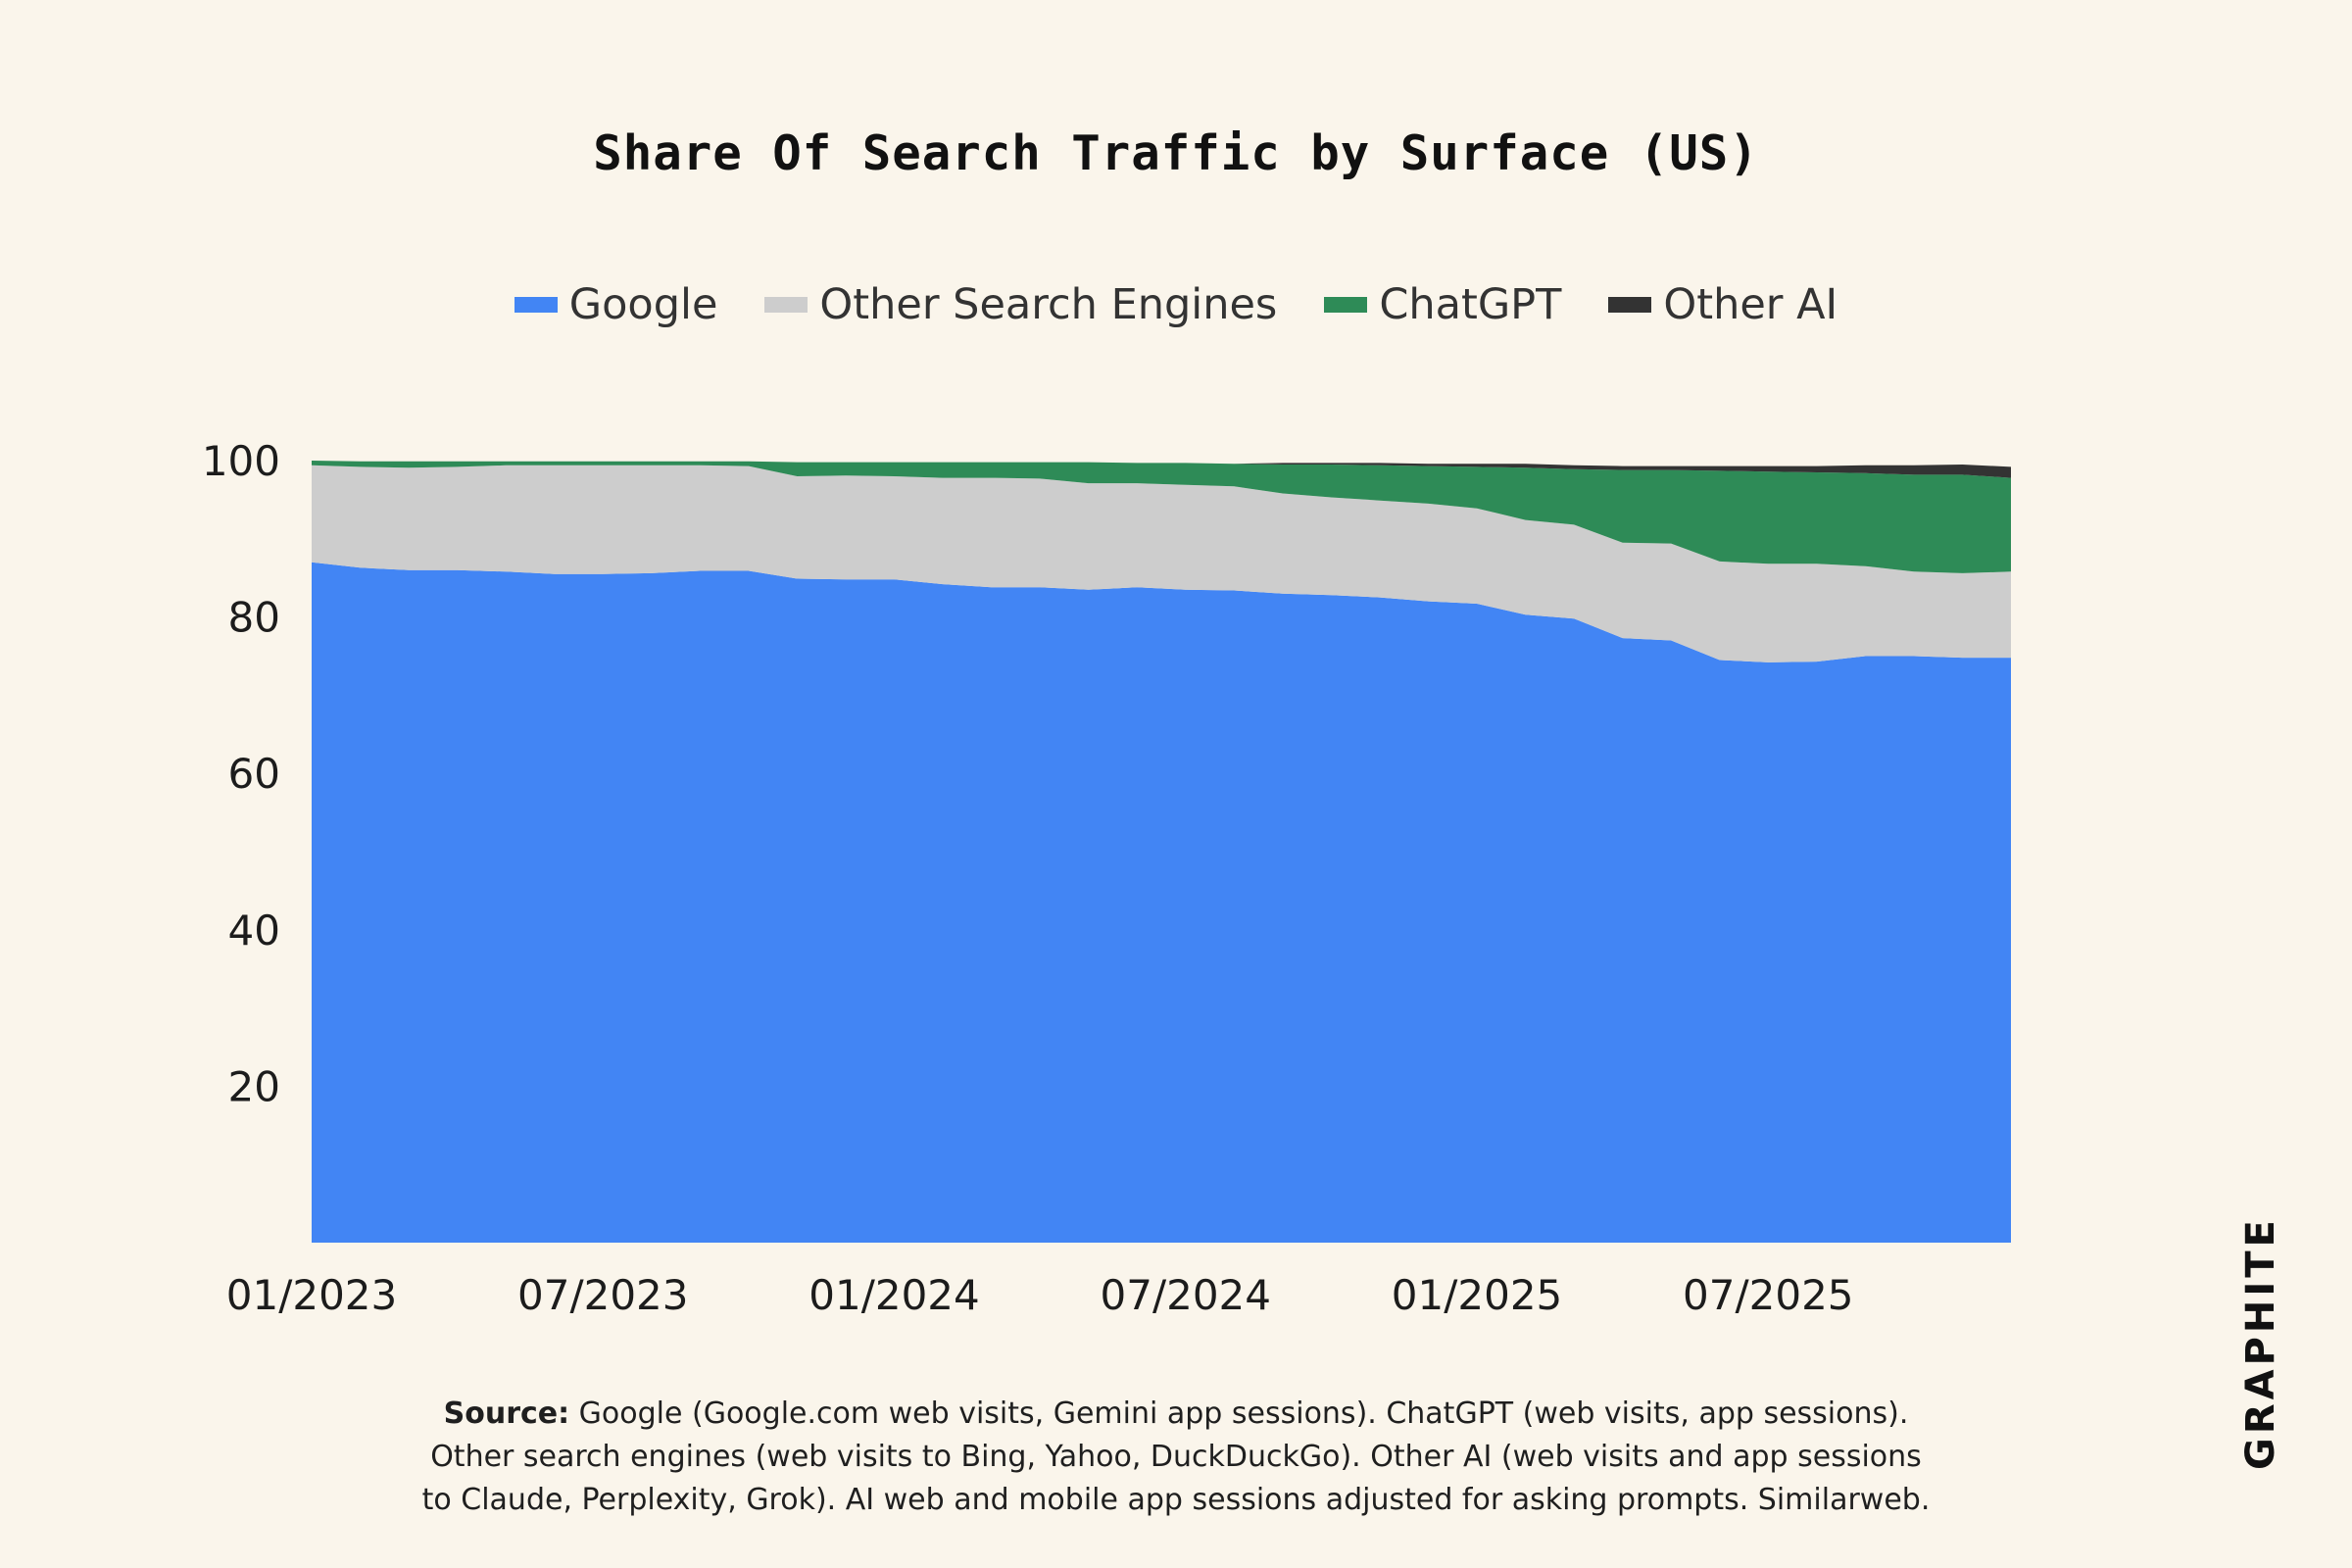 Image resolution: width=2352 pixels, height=1568 pixels. I want to click on legend-item-chatgpt: ChatGPT, so click(1442, 304).